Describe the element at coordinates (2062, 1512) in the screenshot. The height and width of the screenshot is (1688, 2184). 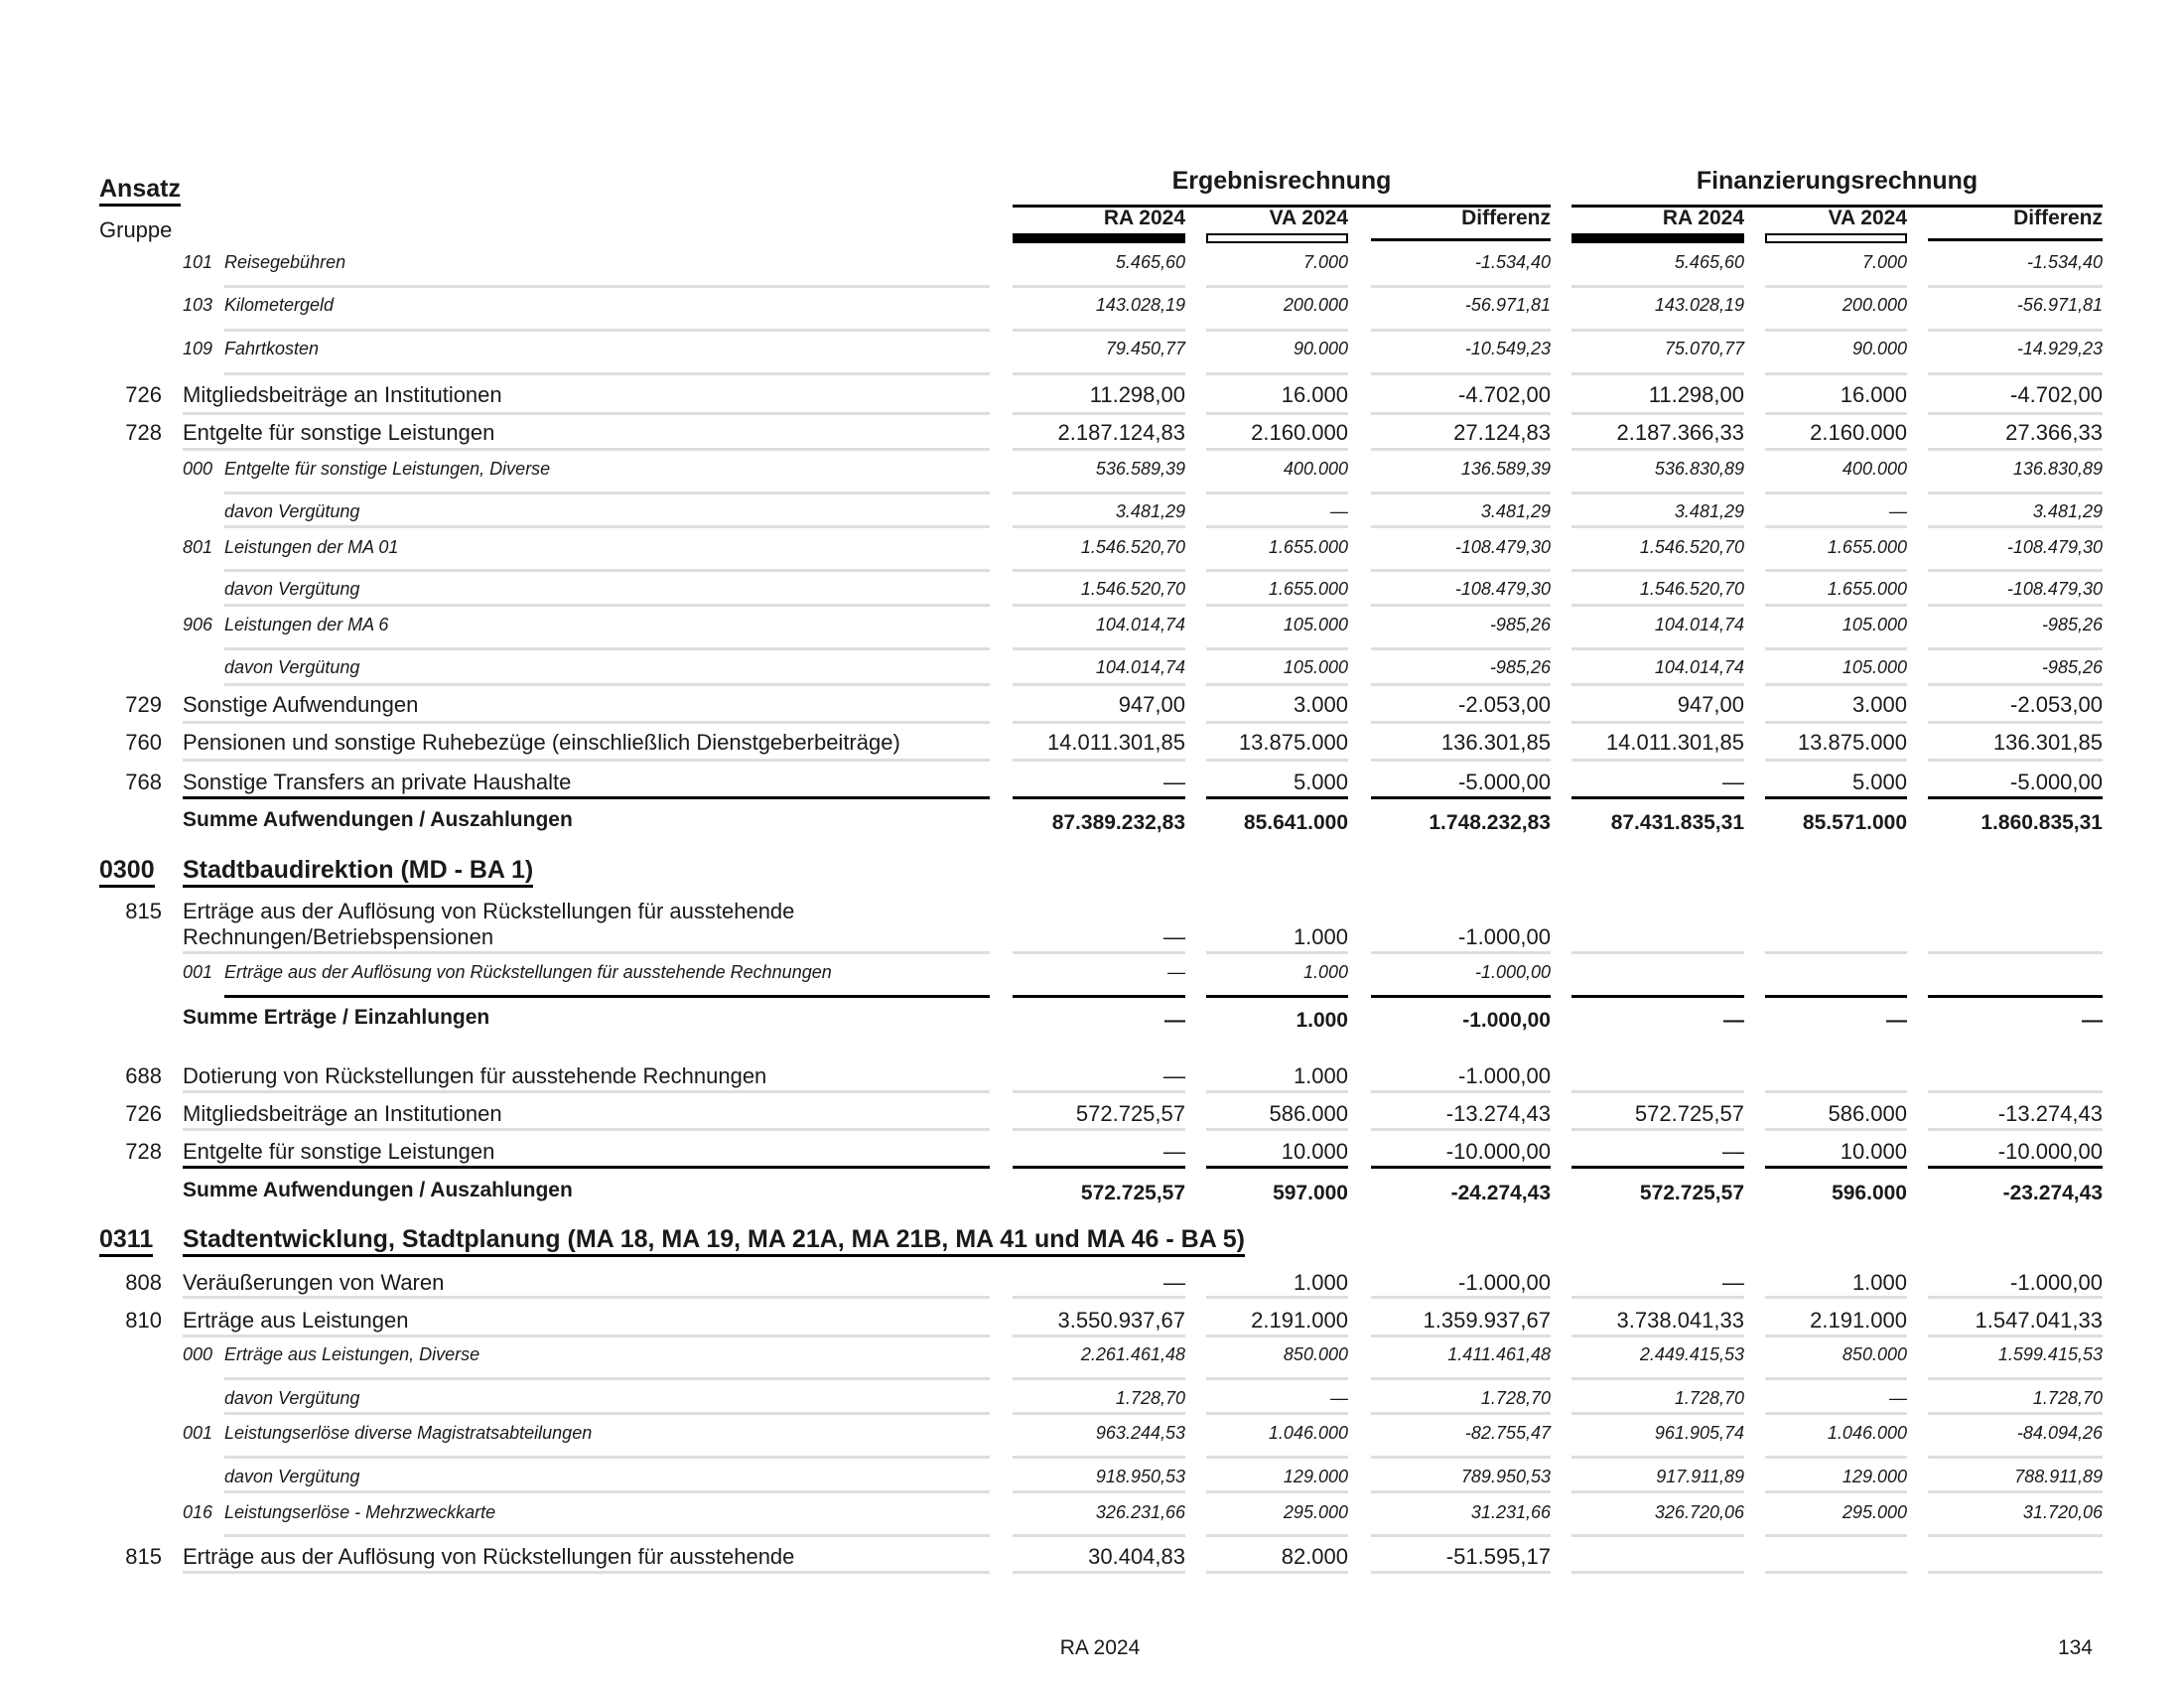
I see `value-cell: 31.720,06` at that location.